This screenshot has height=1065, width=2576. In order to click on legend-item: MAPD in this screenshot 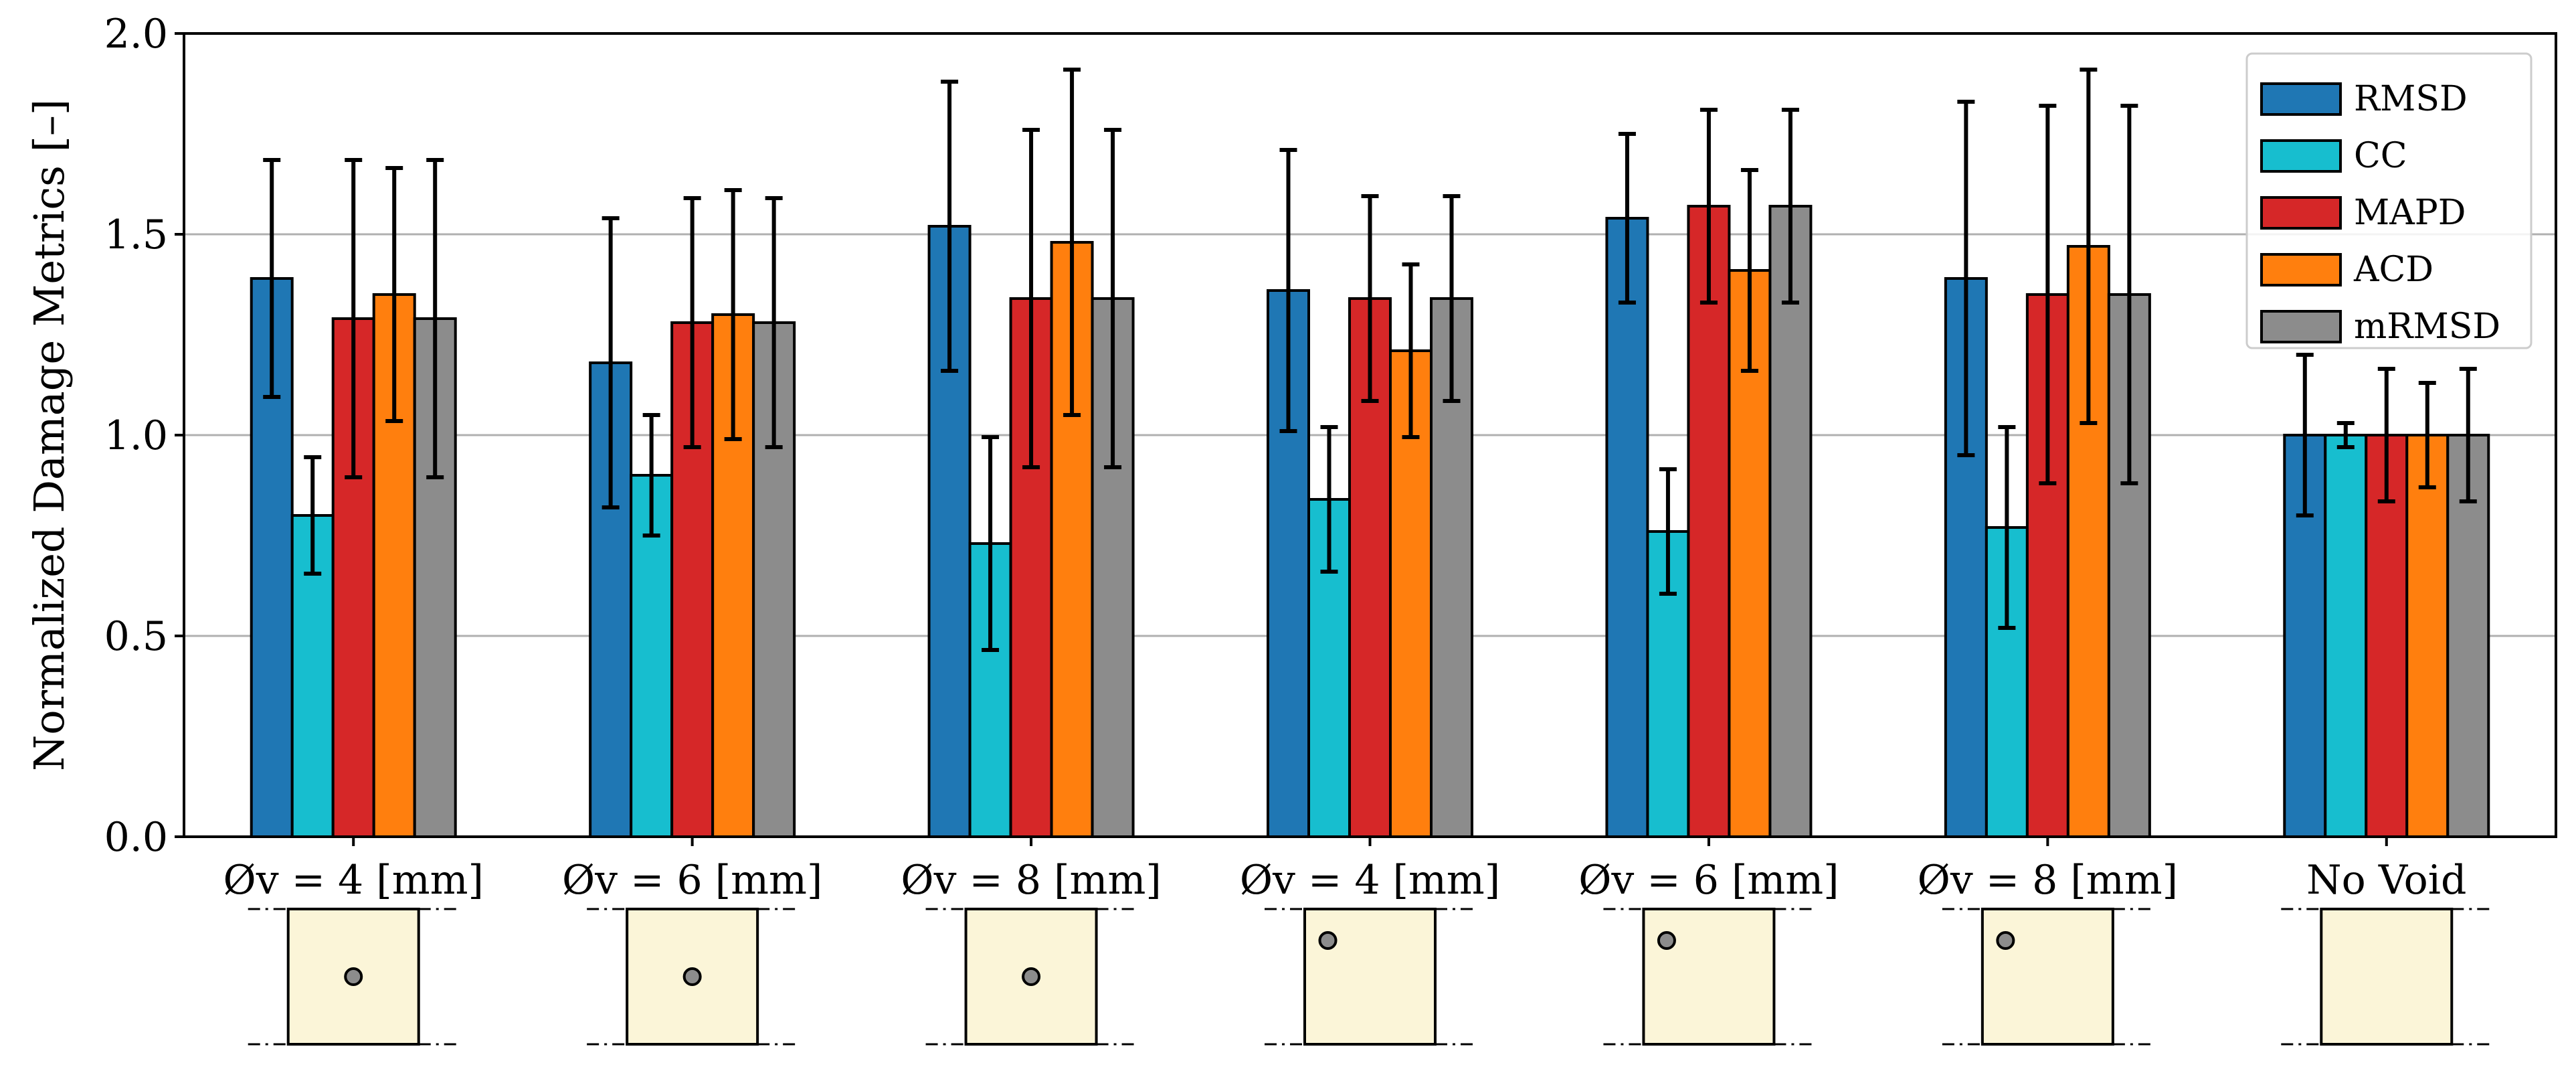, I will do `click(2363, 213)`.